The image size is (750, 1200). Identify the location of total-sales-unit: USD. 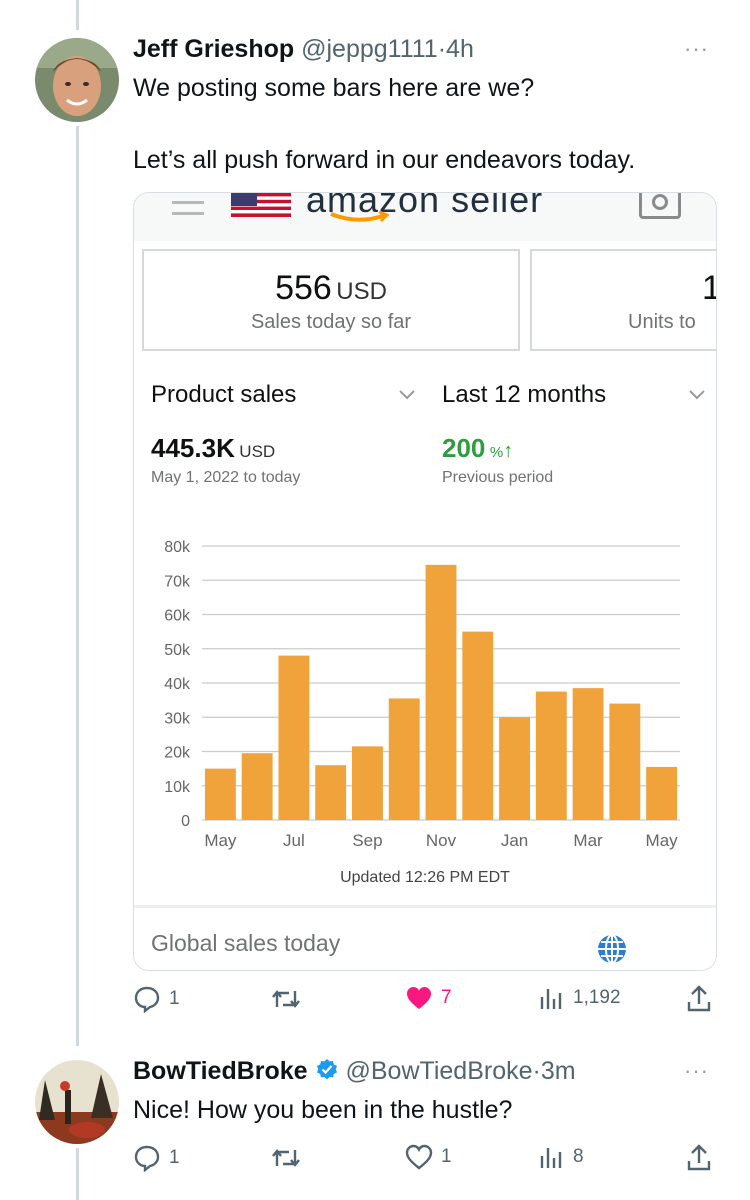
(257, 451).